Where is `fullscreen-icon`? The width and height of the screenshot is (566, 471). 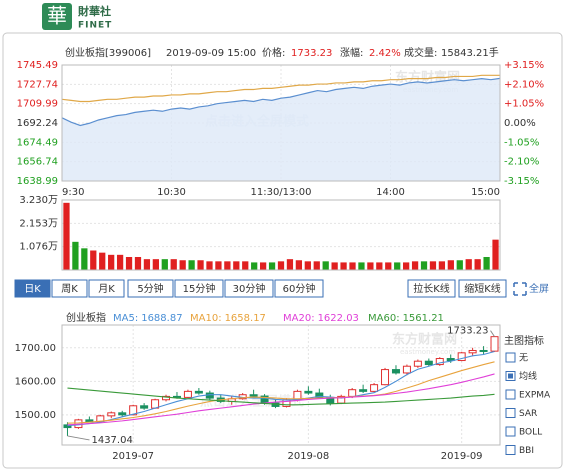 fullscreen-icon is located at coordinates (520, 289).